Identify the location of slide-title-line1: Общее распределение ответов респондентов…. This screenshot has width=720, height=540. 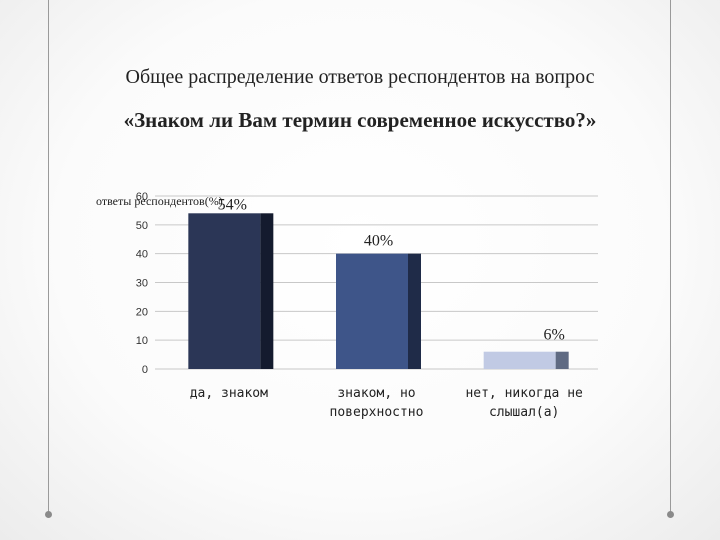
(360, 77).